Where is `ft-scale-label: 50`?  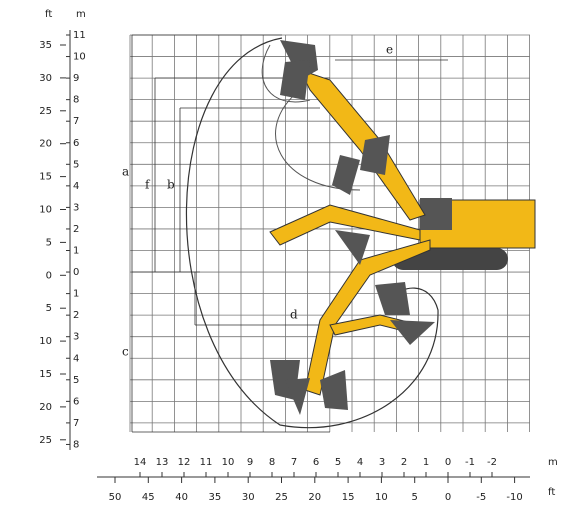 ft-scale-label: 50 is located at coordinates (115, 497).